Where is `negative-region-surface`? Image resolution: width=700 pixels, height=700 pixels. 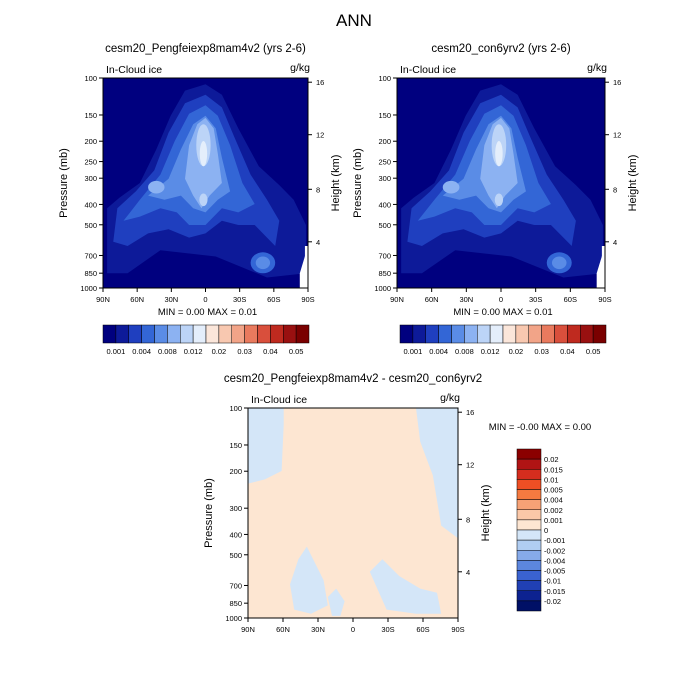 negative-region-surface is located at coordinates (336, 602).